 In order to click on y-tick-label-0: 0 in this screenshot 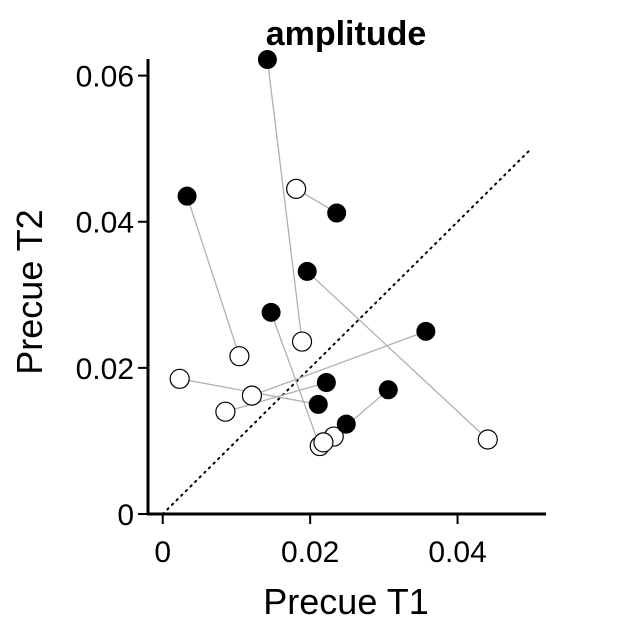, I will do `click(125, 515)`.